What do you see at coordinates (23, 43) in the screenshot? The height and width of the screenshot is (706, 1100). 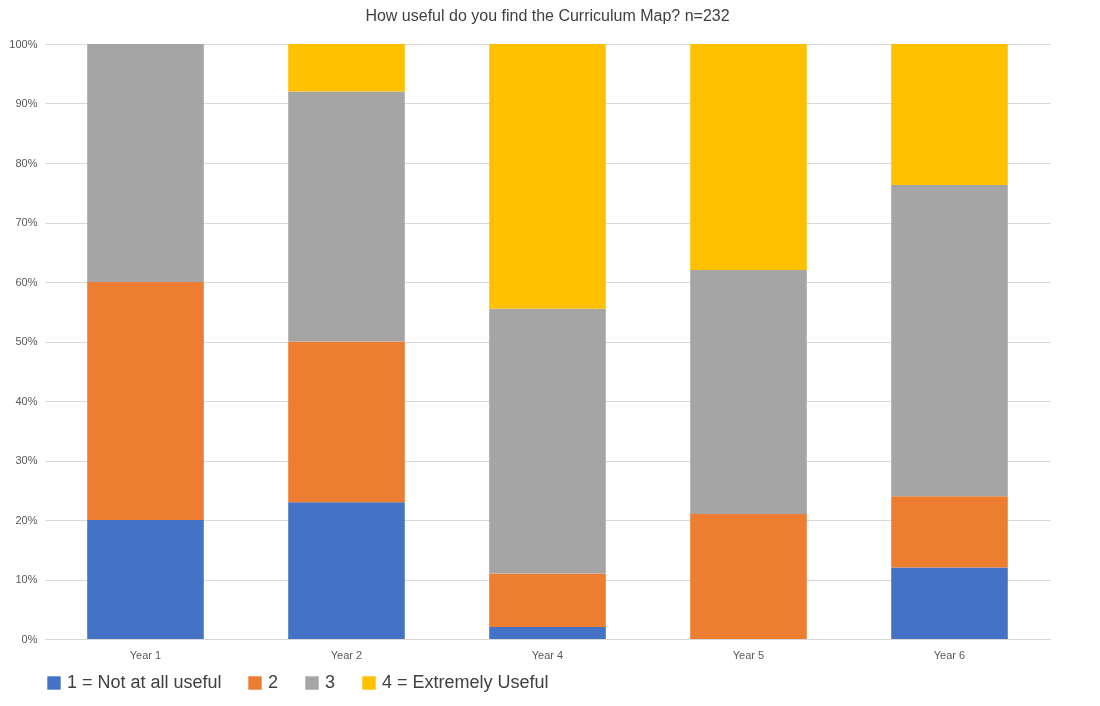 I see `y-tick-label: 100%` at bounding box center [23, 43].